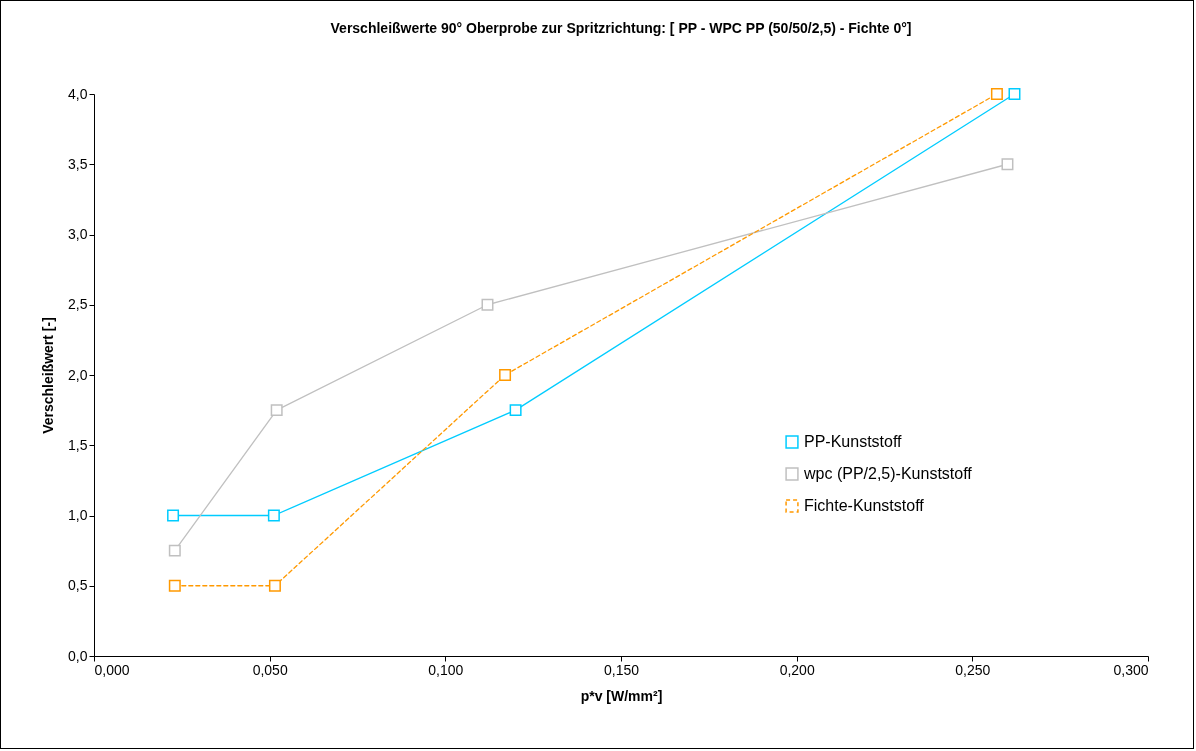 The image size is (1196, 751). What do you see at coordinates (48, 375) in the screenshot?
I see `y-axis-title: Verschleißwert [-]` at bounding box center [48, 375].